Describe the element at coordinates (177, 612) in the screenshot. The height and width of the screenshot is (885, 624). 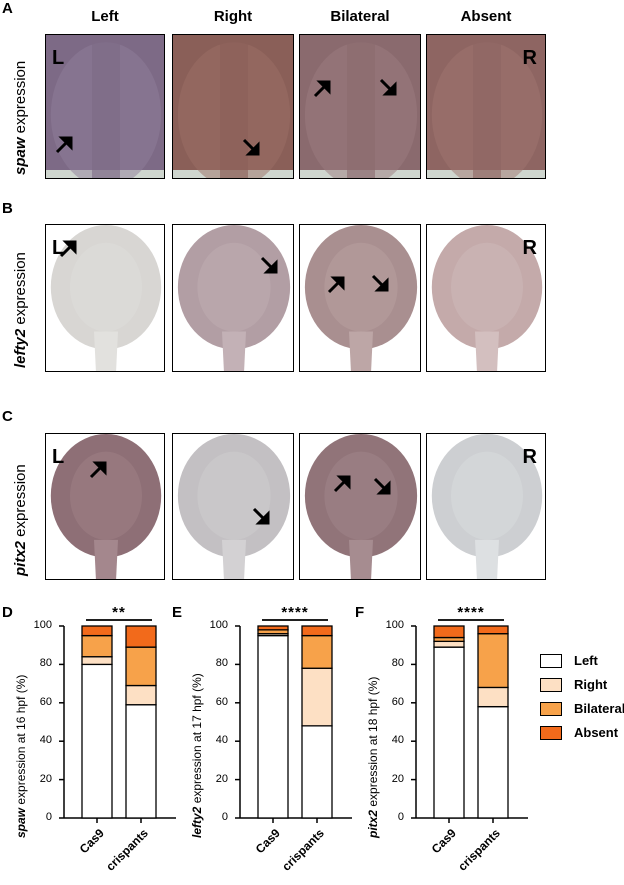
I see `panel-letter: E` at that location.